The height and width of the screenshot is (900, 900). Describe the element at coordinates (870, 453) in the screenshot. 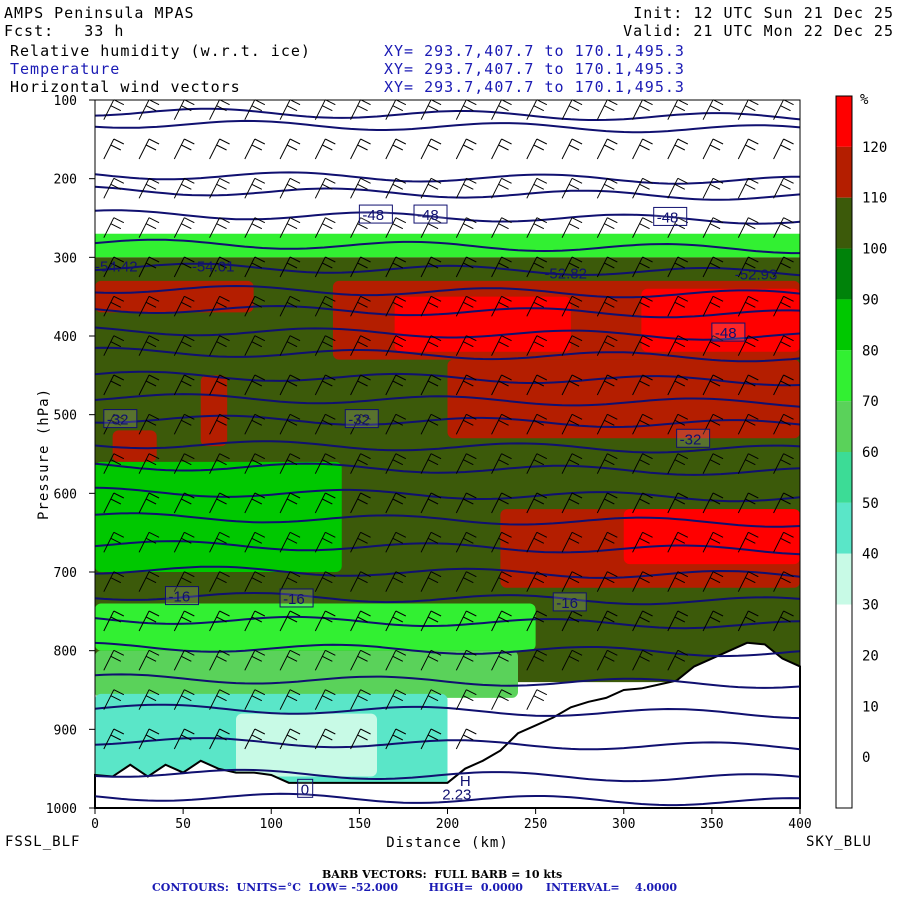

I see `colorbar-tick-label: 60` at that location.